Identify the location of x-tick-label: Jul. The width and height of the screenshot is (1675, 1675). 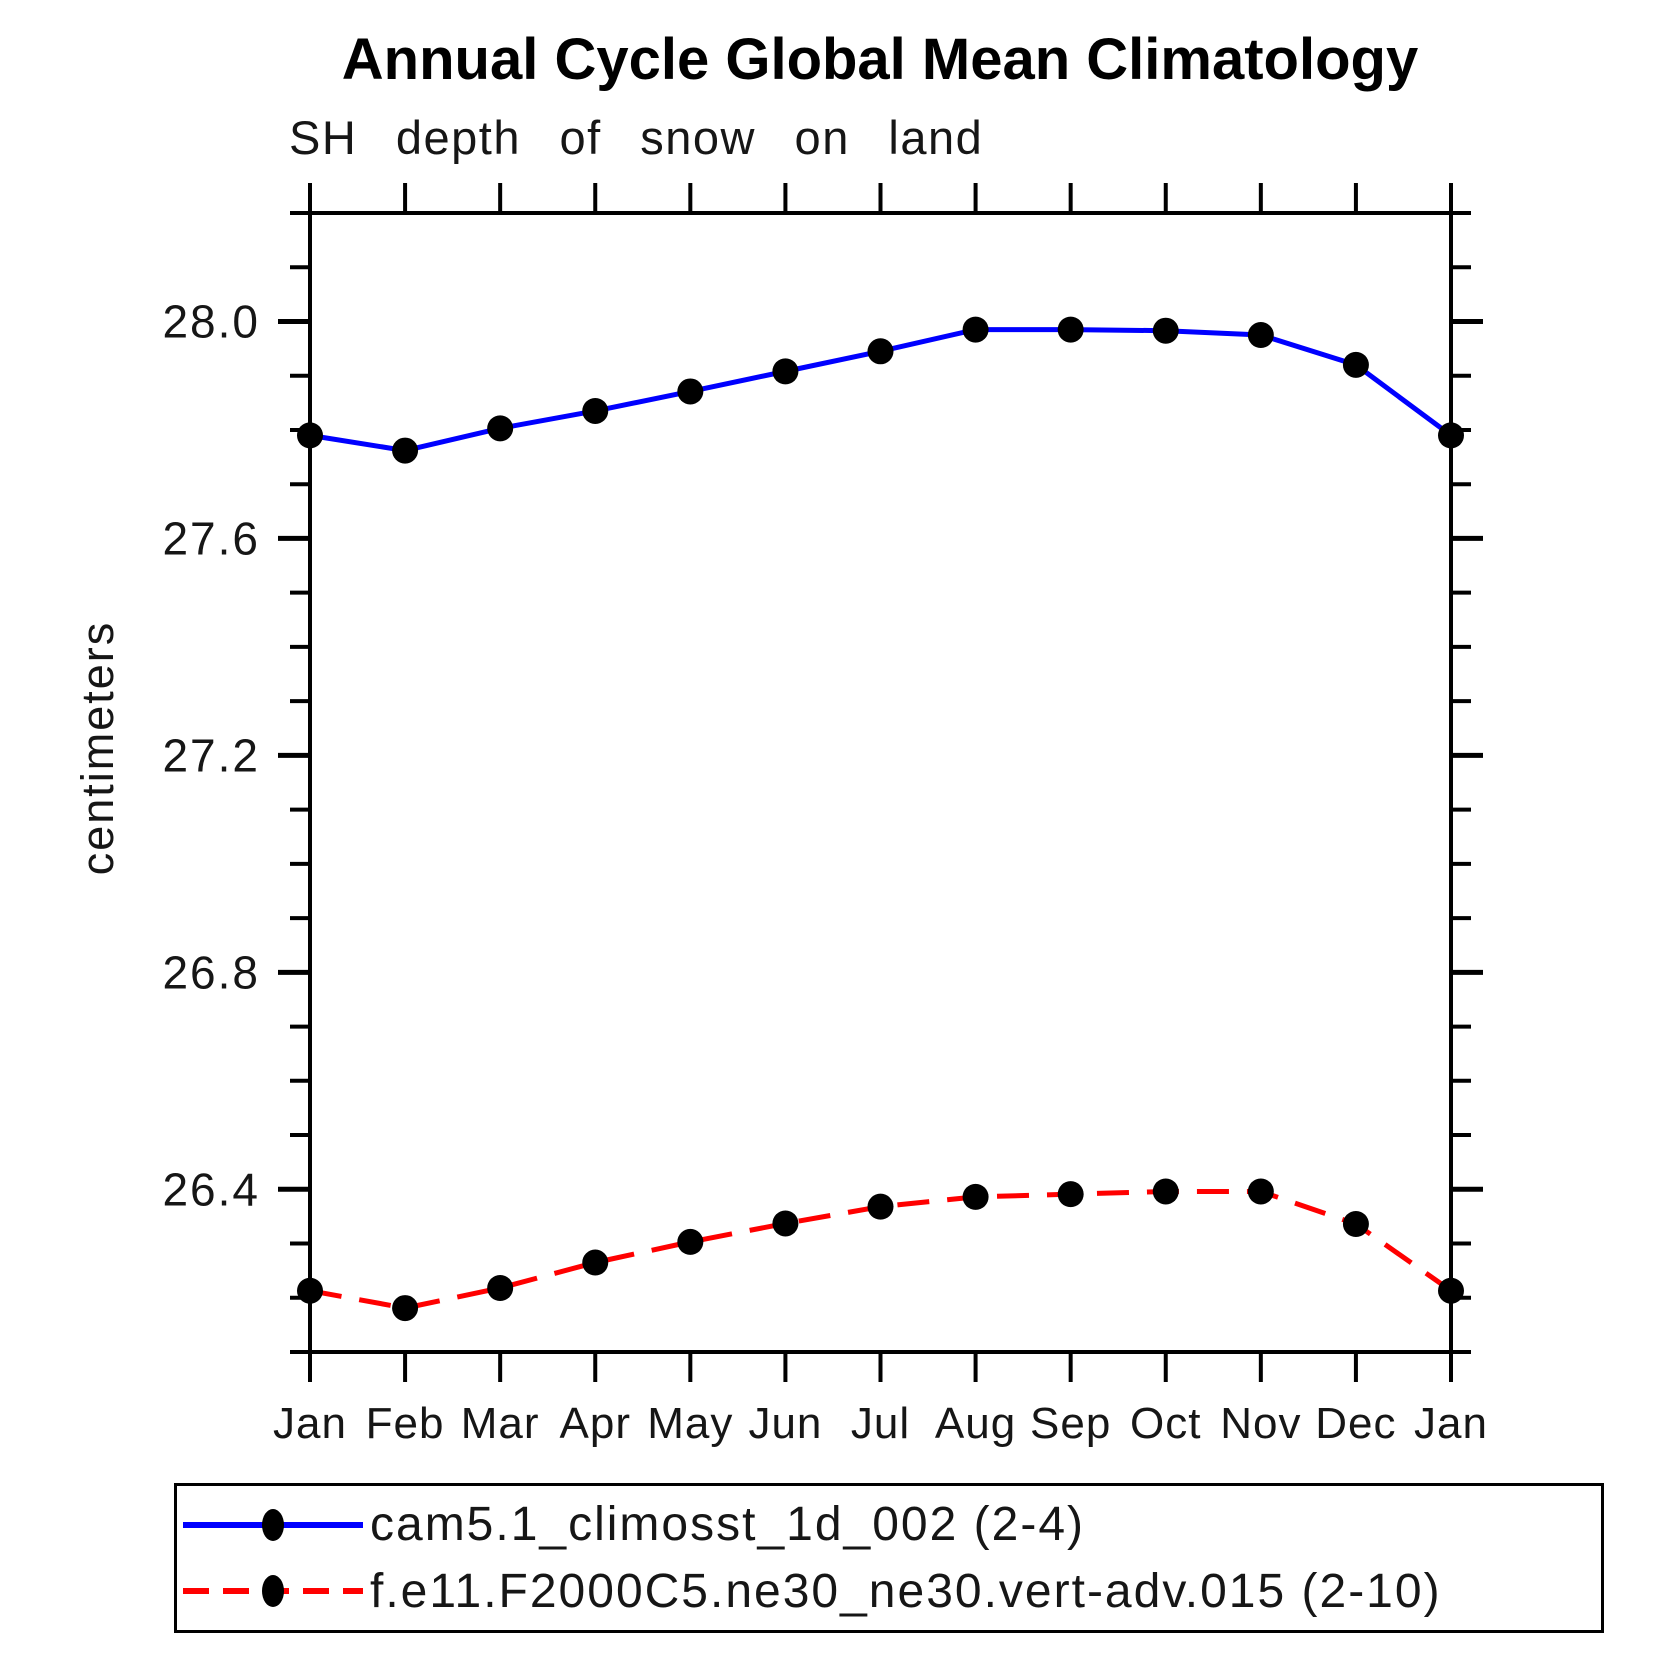
(880, 1423).